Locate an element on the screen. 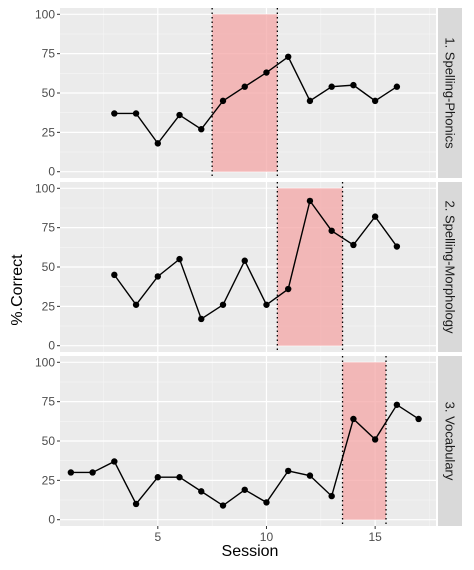  y-axis-title: %.Correct is located at coordinates (17, 290).